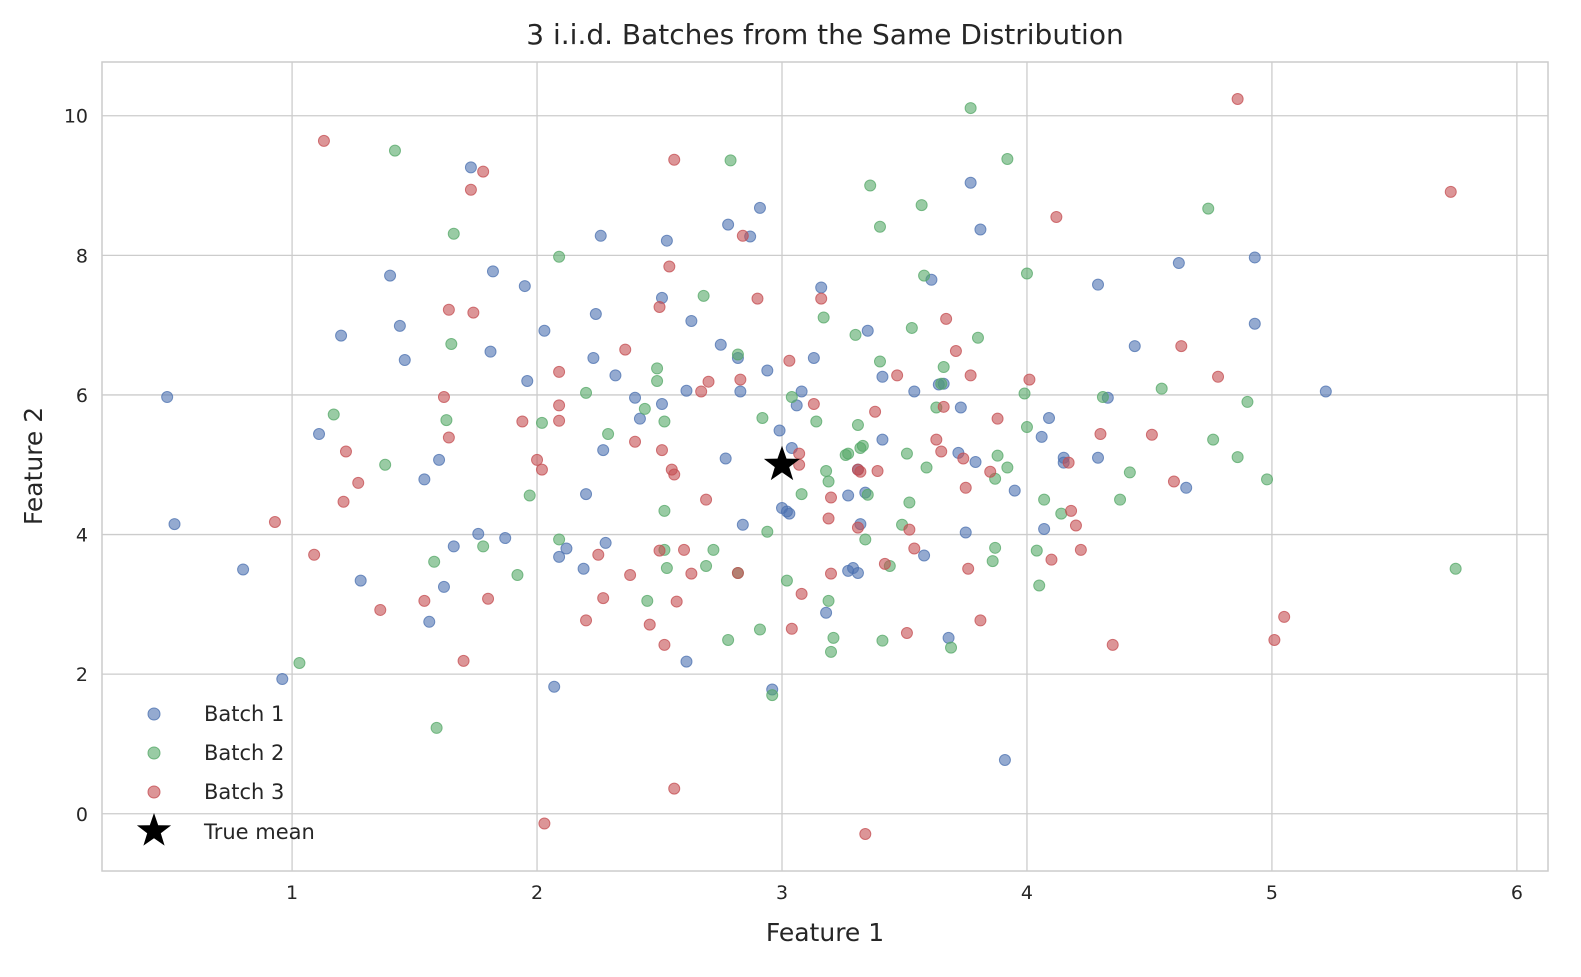  Describe the element at coordinates (825, 932) in the screenshot. I see `x-axis-label: Feature 1` at that location.